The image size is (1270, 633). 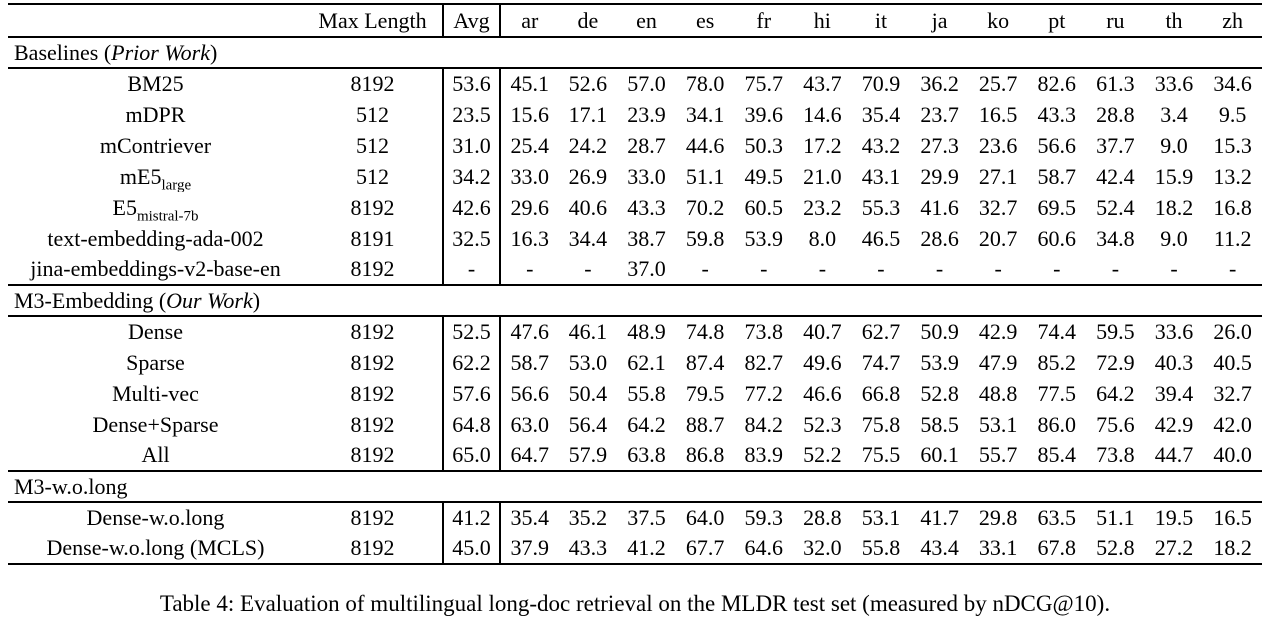 I want to click on value-cell-ja: -, so click(x=939, y=268).